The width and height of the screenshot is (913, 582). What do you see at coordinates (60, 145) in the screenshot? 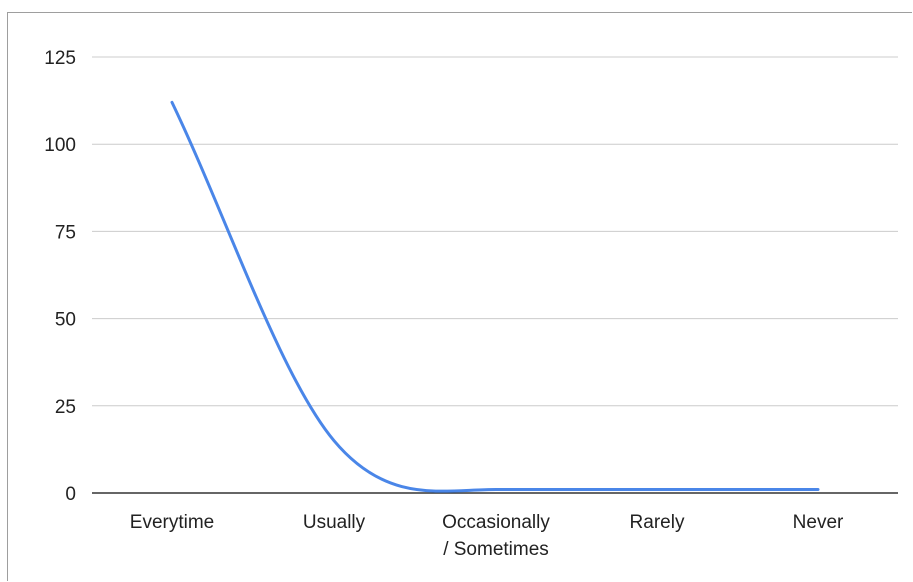
I see `y-tick-label: 100` at bounding box center [60, 145].